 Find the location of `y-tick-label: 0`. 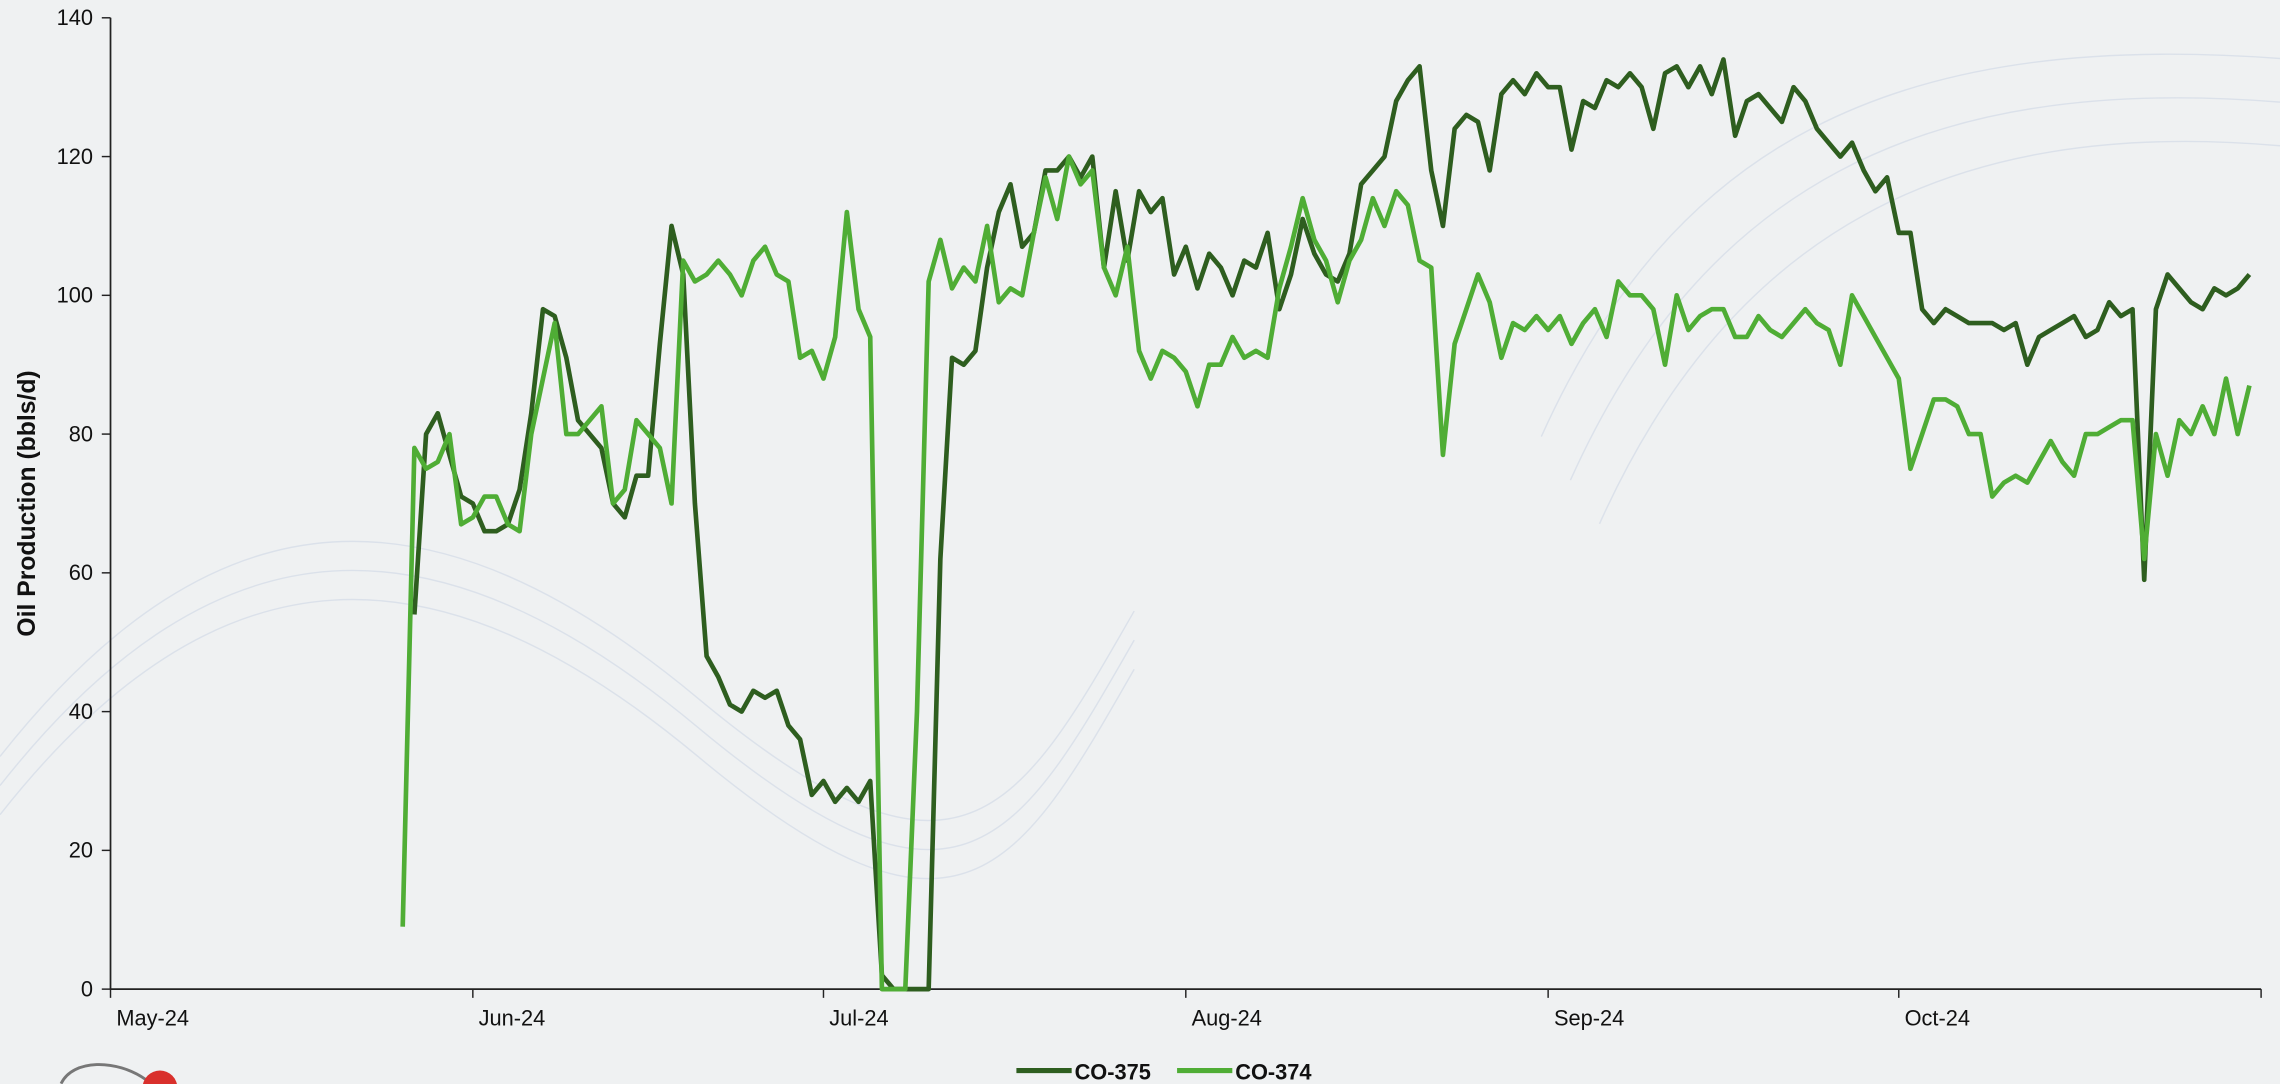

y-tick-label: 0 is located at coordinates (87, 988).